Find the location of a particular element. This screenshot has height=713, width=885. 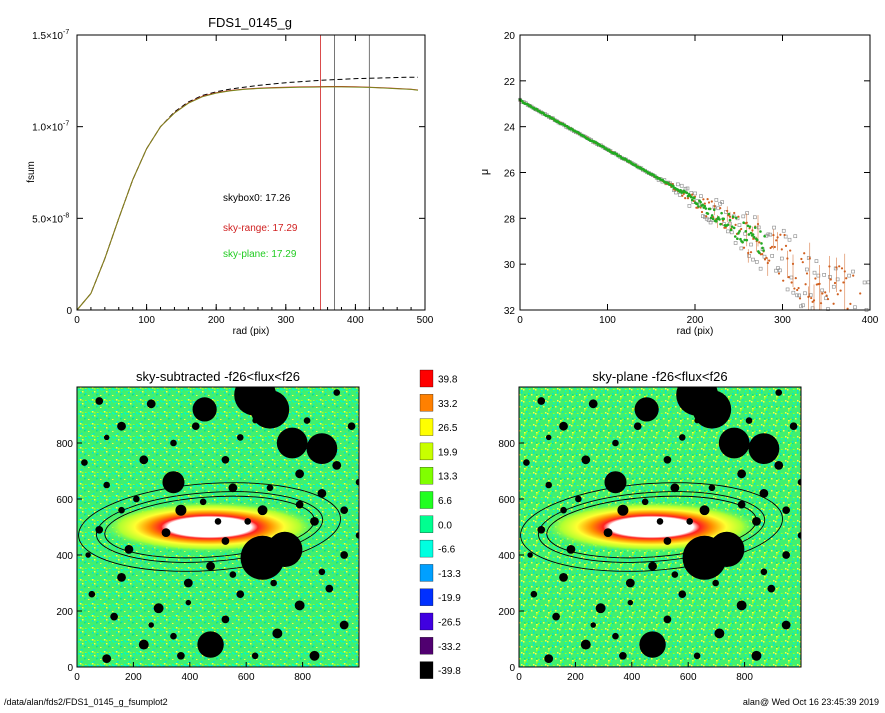

colorbar-label: -13.3 is located at coordinates (449, 574).